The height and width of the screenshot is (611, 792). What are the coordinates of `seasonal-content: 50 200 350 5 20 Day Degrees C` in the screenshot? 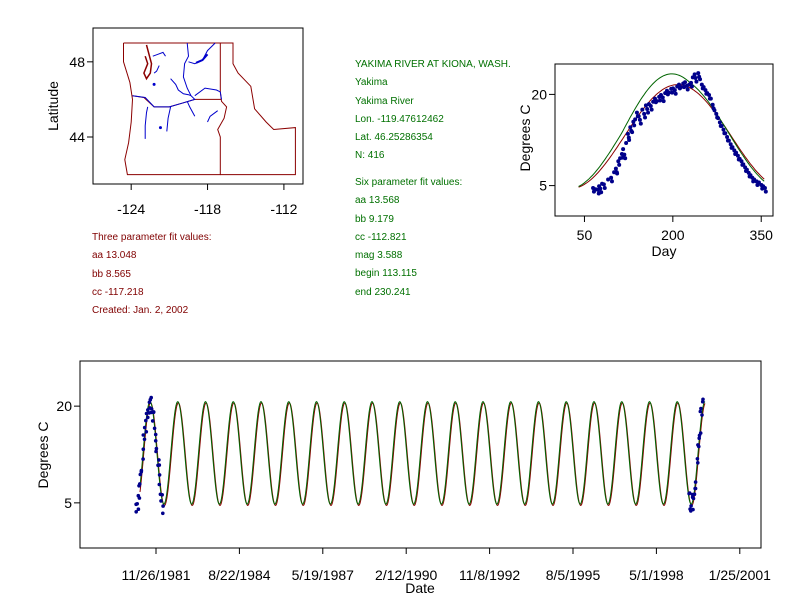 It's located at (645, 165).